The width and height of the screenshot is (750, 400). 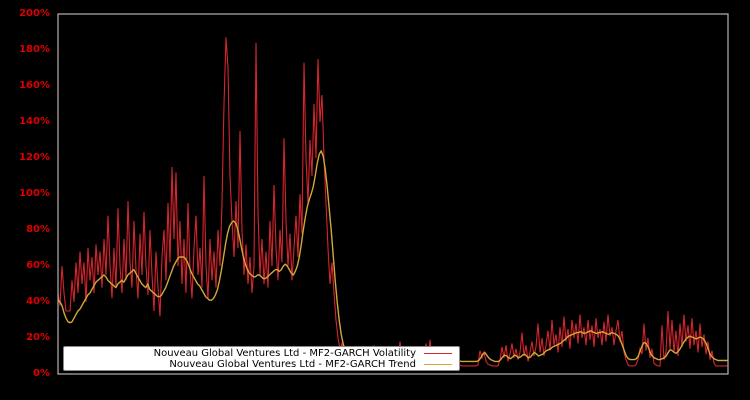 What do you see at coordinates (38, 337) in the screenshot?
I see `y-tick-label: 20%` at bounding box center [38, 337].